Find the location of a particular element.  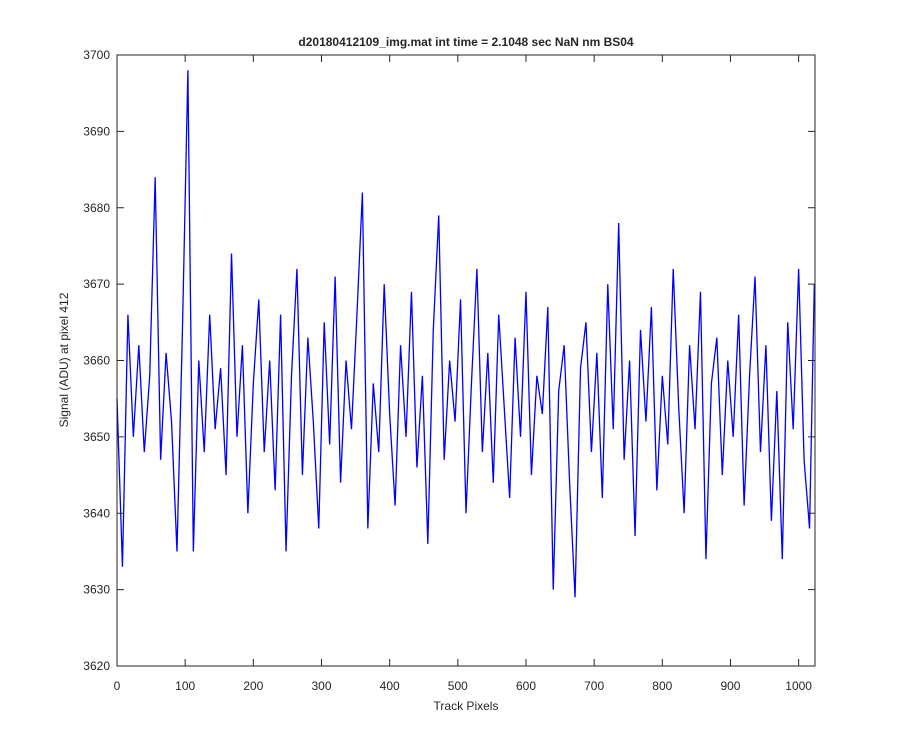

y-tick-label: 3680 is located at coordinates (96, 208).